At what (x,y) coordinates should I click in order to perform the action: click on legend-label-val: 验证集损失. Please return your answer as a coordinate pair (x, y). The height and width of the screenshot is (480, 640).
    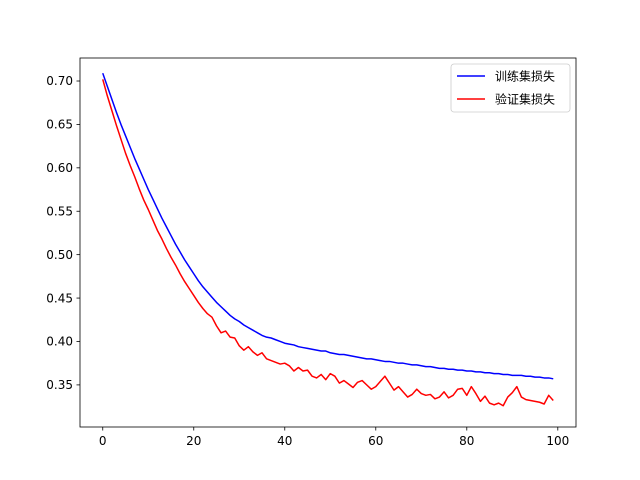
    Looking at the image, I should click on (525, 99).